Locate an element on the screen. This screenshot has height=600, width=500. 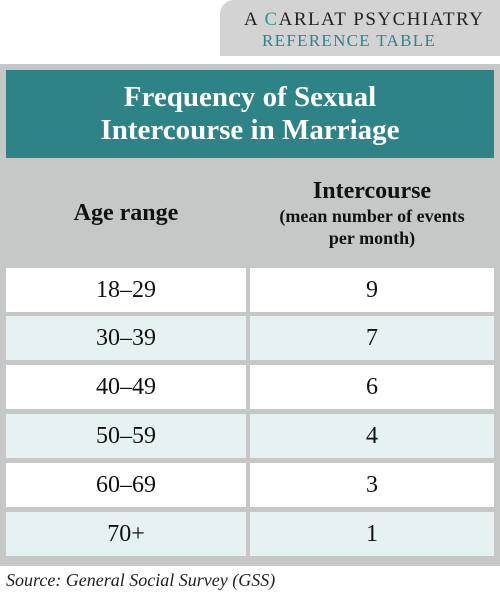
value-cell: 7 is located at coordinates (372, 338).